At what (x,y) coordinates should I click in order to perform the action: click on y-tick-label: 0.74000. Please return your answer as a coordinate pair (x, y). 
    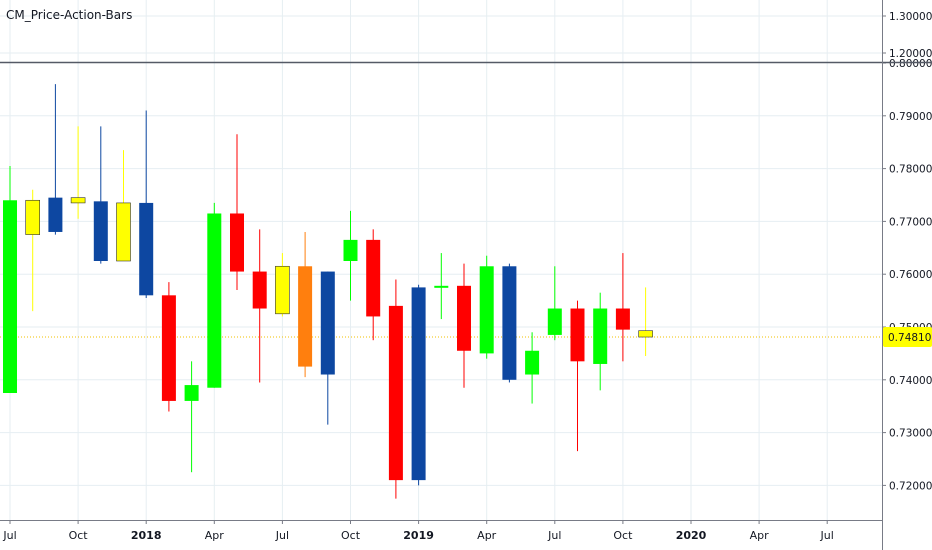
    Looking at the image, I should click on (910, 381).